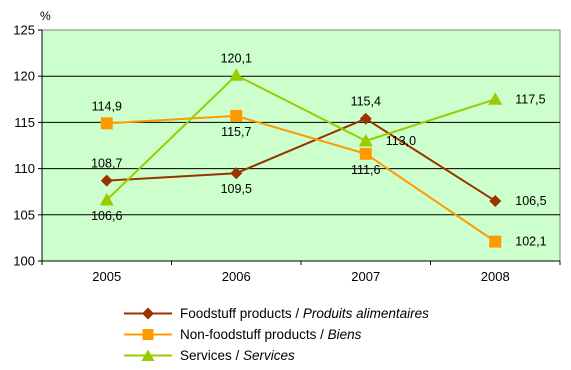 The width and height of the screenshot is (571, 370). I want to click on y-tick-label-105: 105, so click(24, 214).